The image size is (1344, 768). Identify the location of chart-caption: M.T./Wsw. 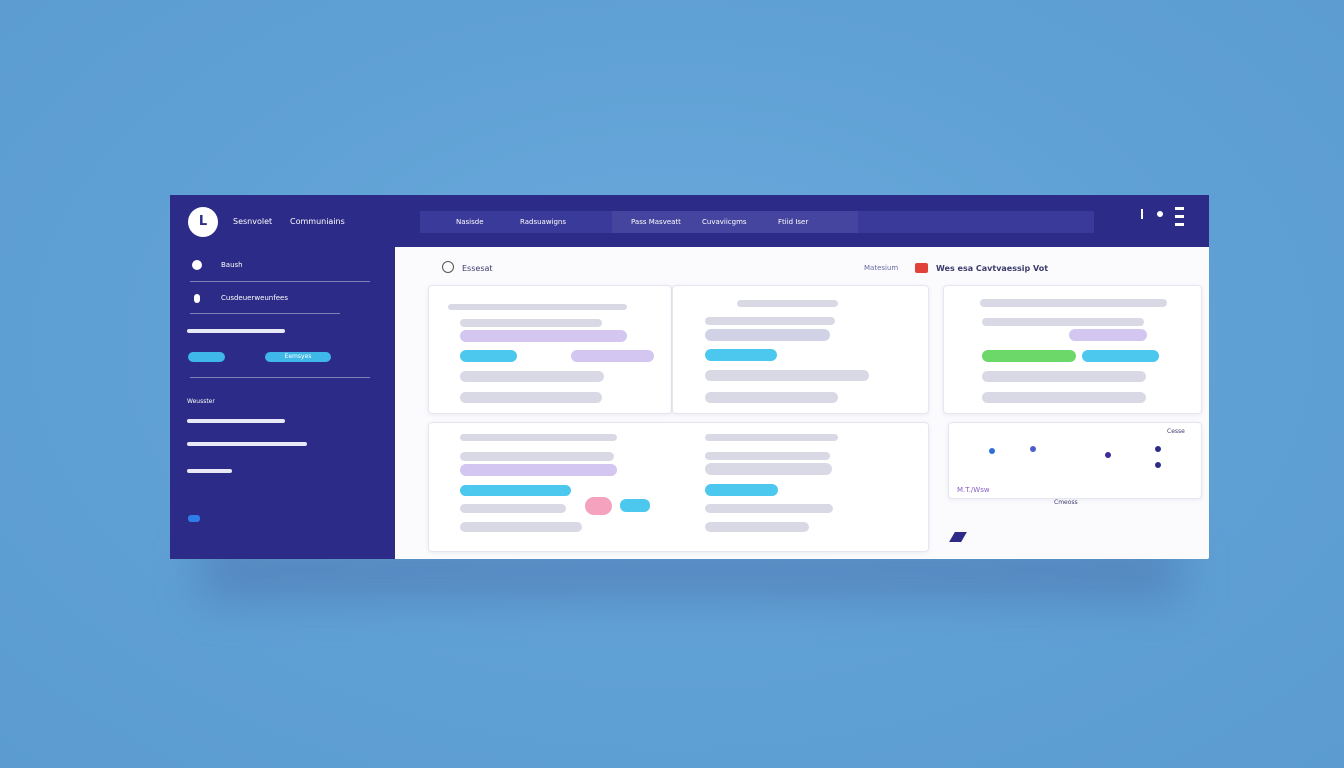
(973, 490).